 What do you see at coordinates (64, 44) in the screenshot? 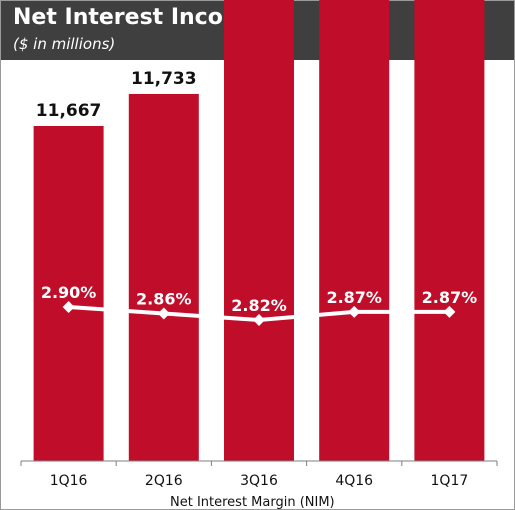
I see `chart-subtitle: ($ in millions)` at bounding box center [64, 44].